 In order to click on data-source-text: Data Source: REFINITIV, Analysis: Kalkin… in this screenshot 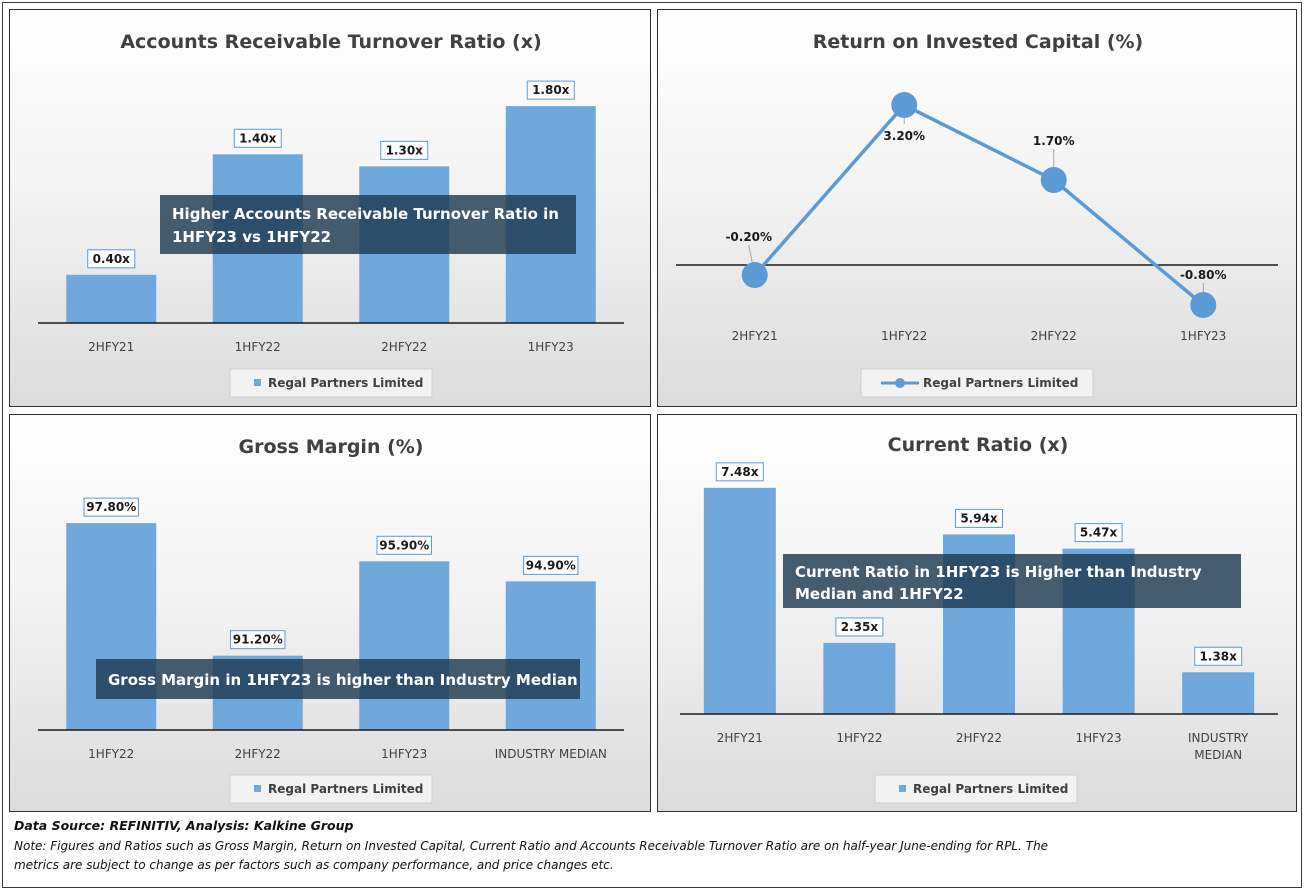, I will do `click(184, 825)`.